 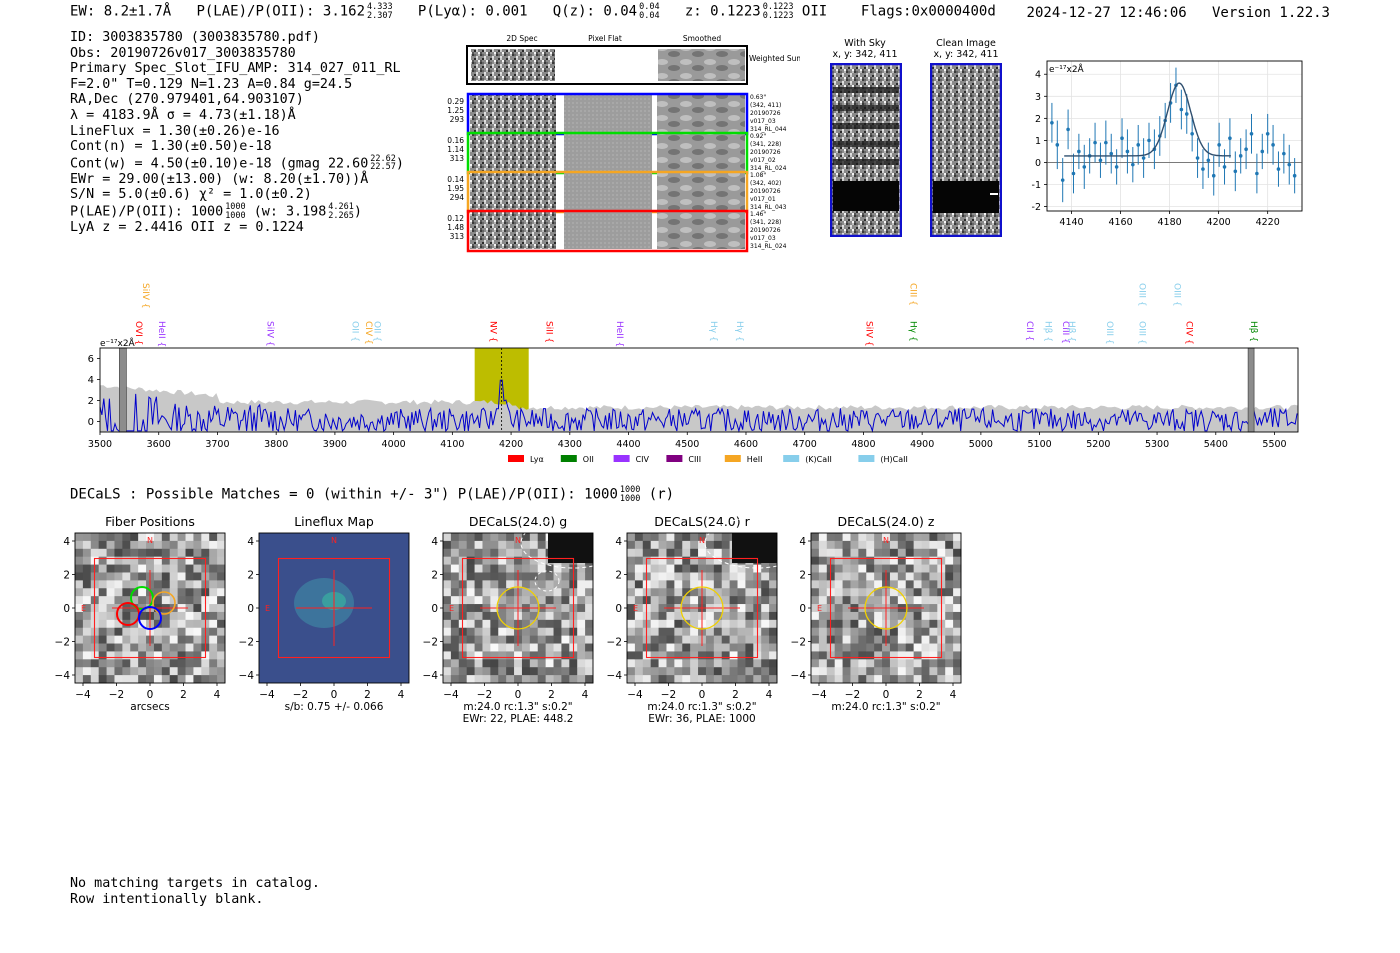 I want to click on fit-xtick-label: 4140, so click(x=1071, y=222).